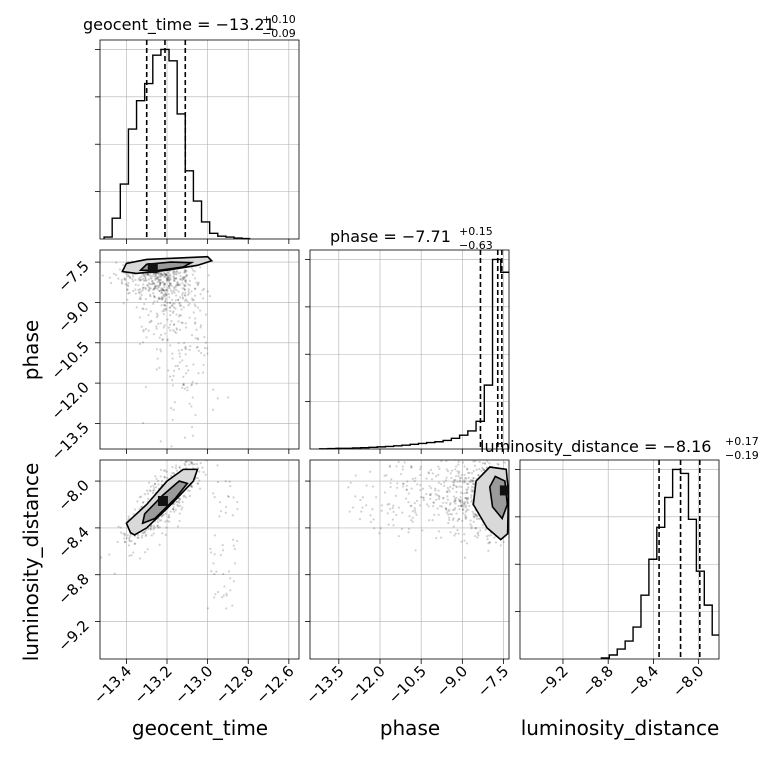  Describe the element at coordinates (742, 455) in the screenshot. I see `title-luminosity-distance-sub: −0.19` at that location.